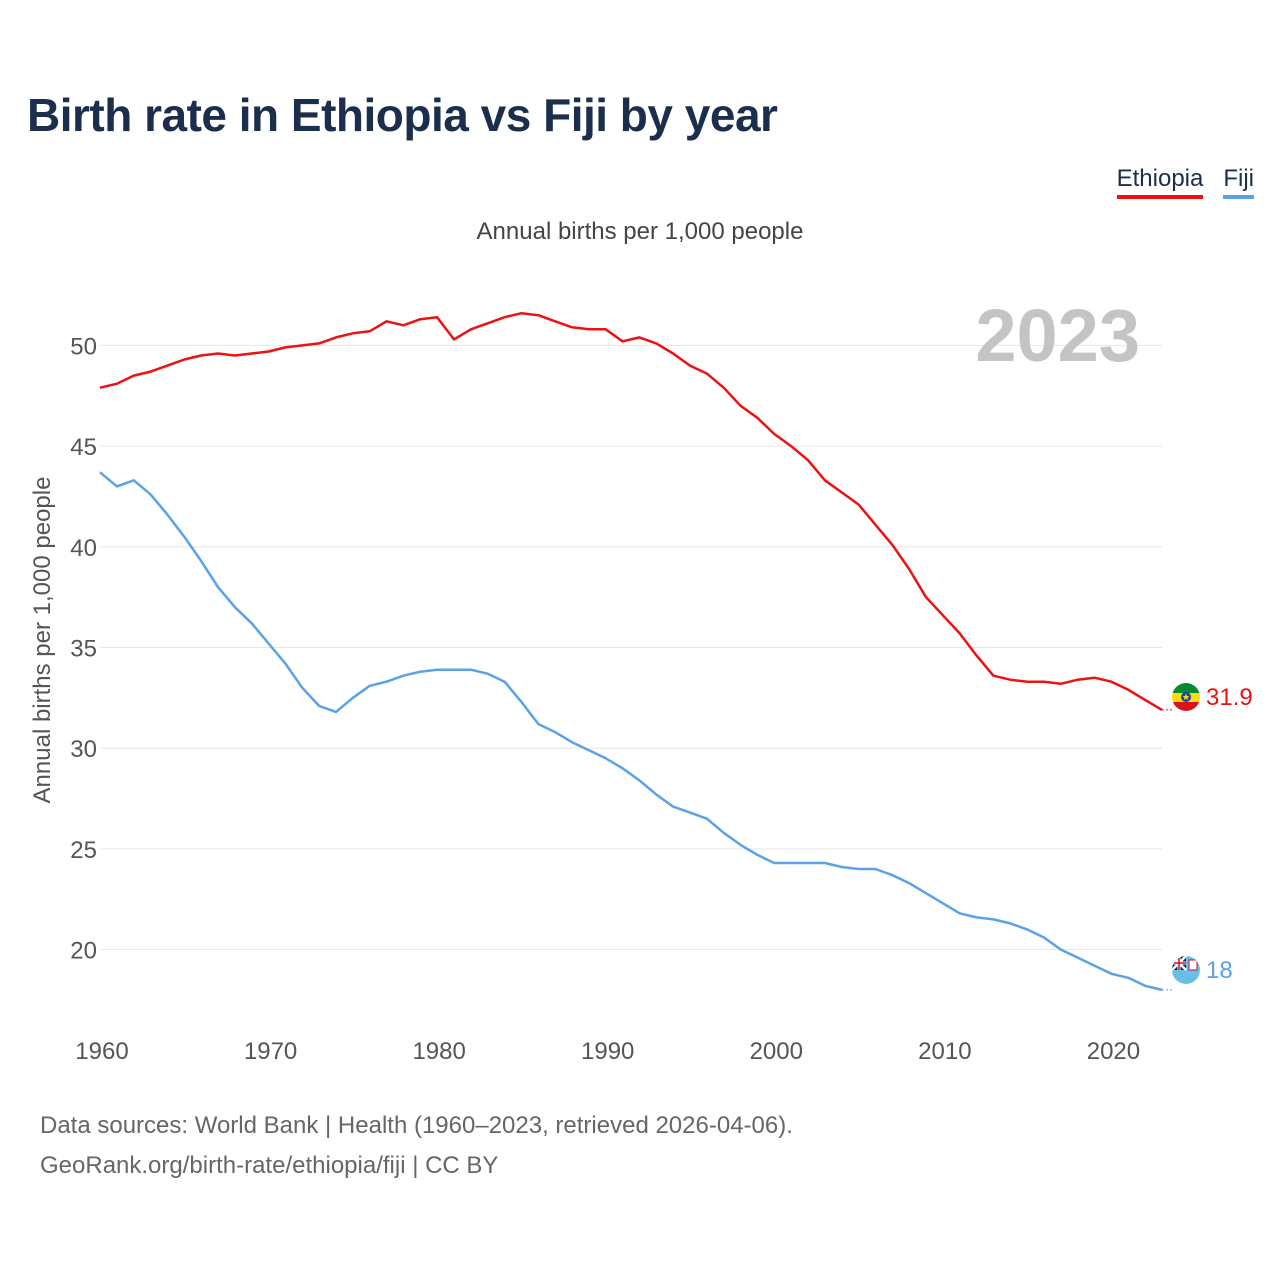 Image resolution: width=1280 pixels, height=1280 pixels. What do you see at coordinates (1160, 182) in the screenshot?
I see `legend-item-ethiopia: Ethiopia` at bounding box center [1160, 182].